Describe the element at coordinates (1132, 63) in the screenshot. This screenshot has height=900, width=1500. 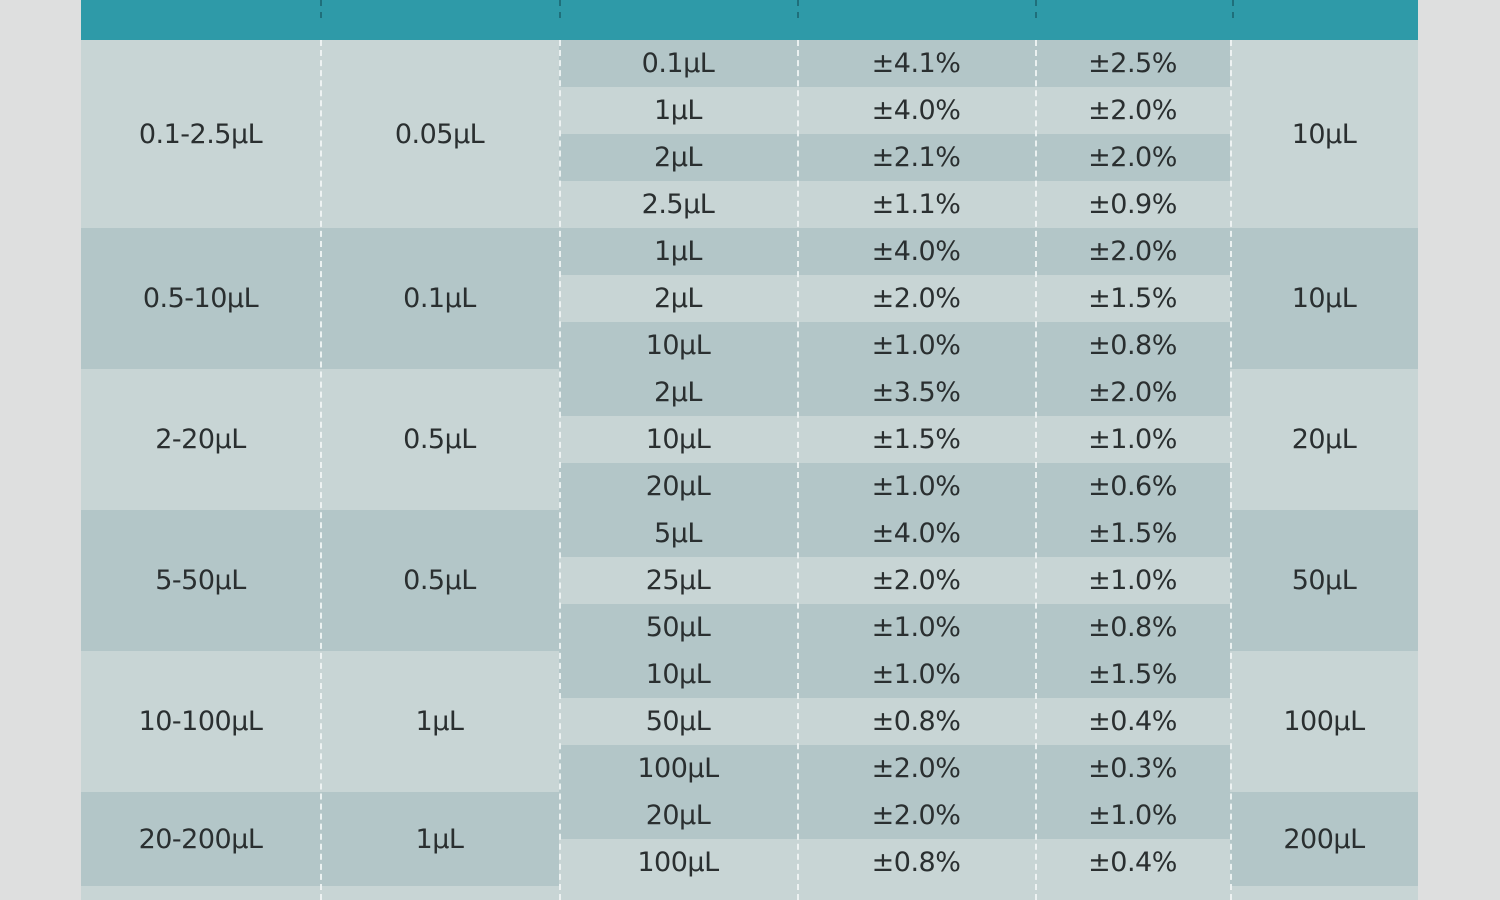
I see `precision-cell: ±2.5%` at that location.